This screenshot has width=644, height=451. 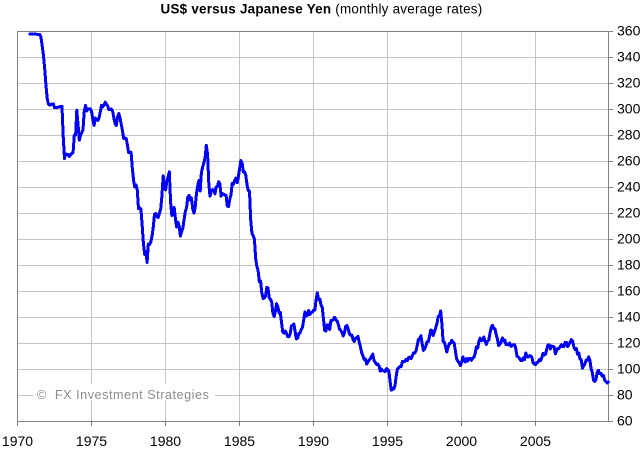 I want to click on svg-text: 160, so click(x=629, y=291).